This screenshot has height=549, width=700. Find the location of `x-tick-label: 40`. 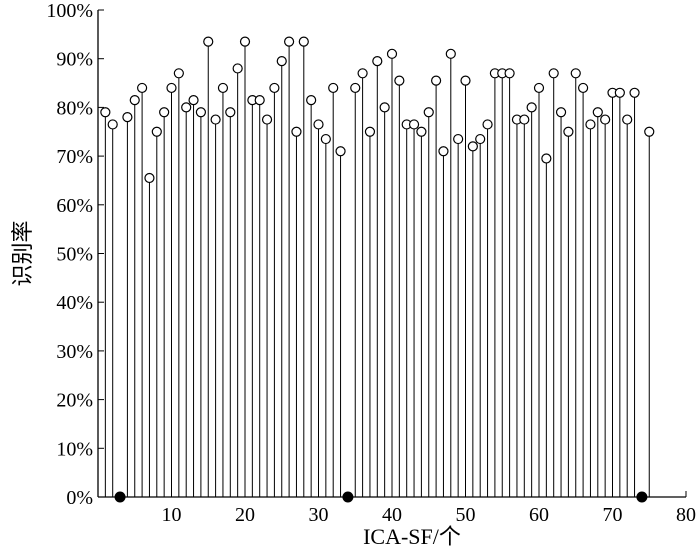

x-tick-label: 40 is located at coordinates (392, 515).